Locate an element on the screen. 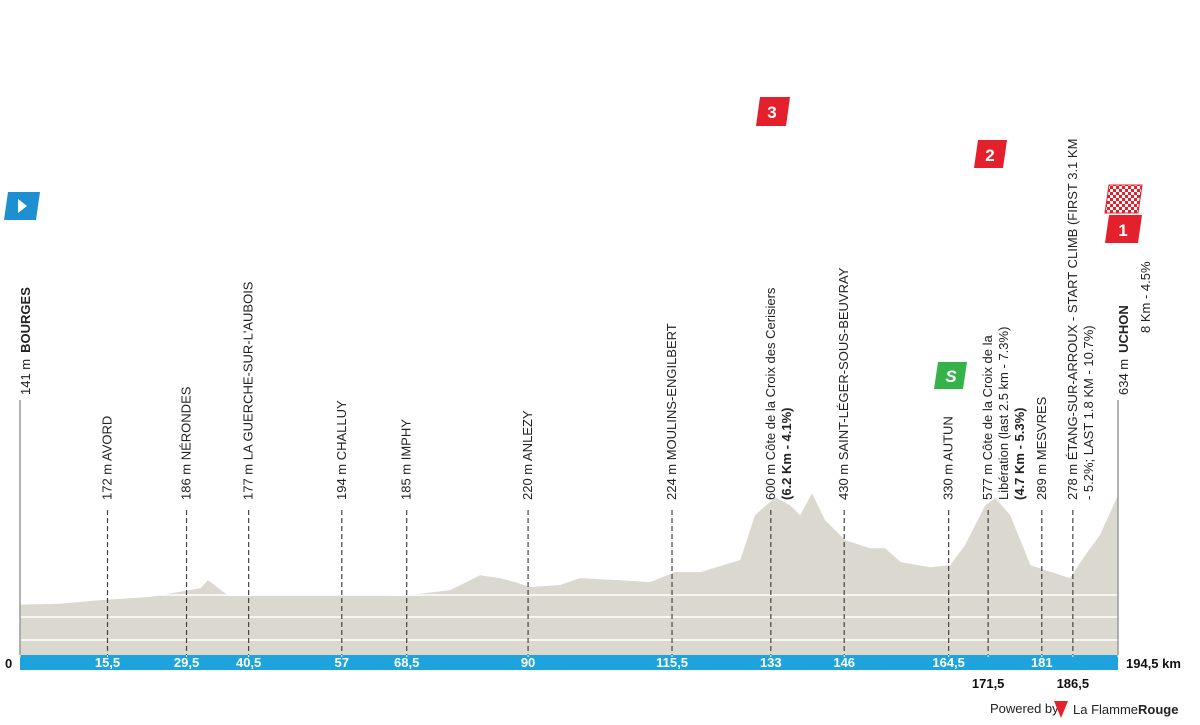 The width and height of the screenshot is (1200, 725). x-tick-label: 29,5 is located at coordinates (186, 662).